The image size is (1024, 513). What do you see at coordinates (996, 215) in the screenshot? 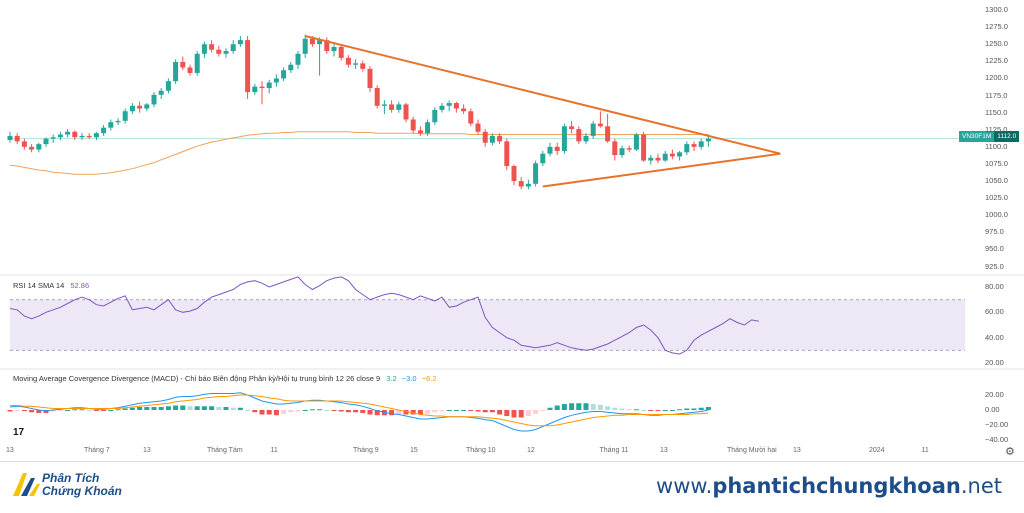
I see `price-tick-label: 1000.0` at bounding box center [996, 215].